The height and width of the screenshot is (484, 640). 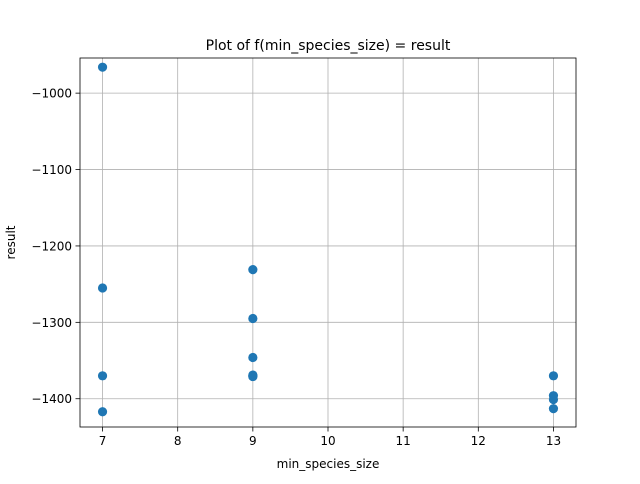 What do you see at coordinates (51, 170) in the screenshot?
I see `y-tick-label: −1100` at bounding box center [51, 170].